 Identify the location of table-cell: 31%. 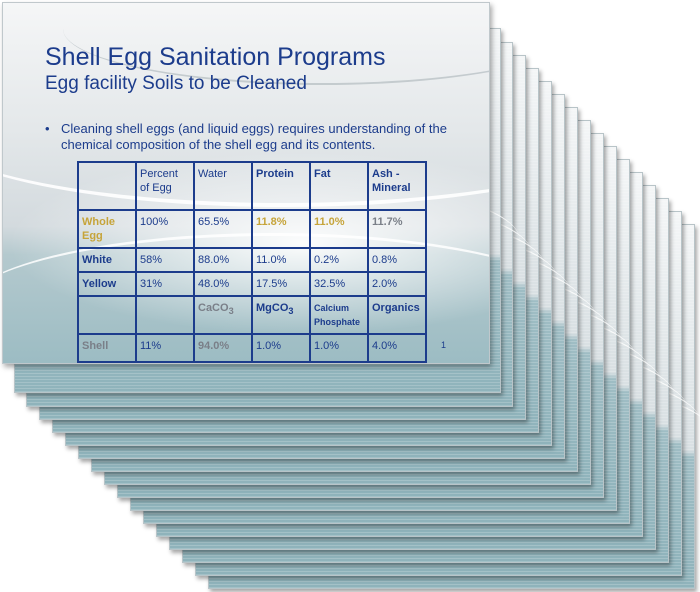
(165, 284).